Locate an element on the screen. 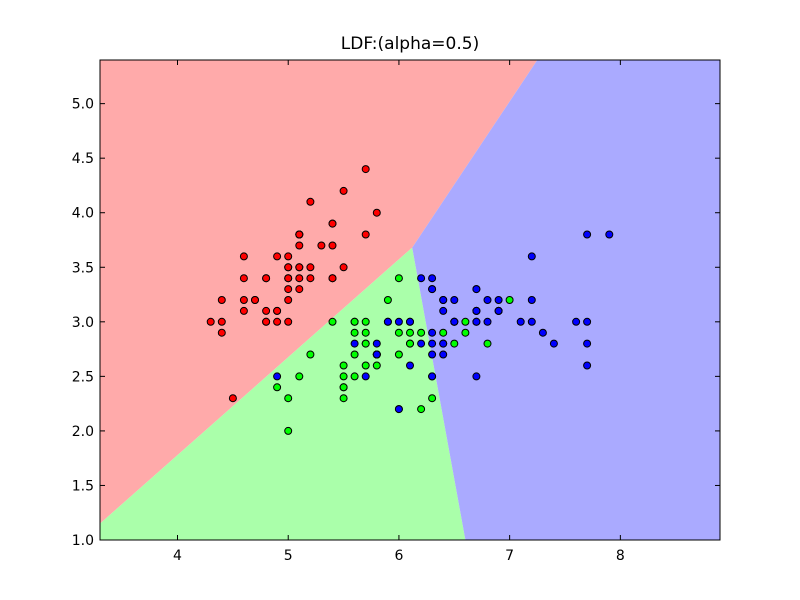 This screenshot has width=800, height=600. y-tick-label: 2.5 is located at coordinates (83, 377).